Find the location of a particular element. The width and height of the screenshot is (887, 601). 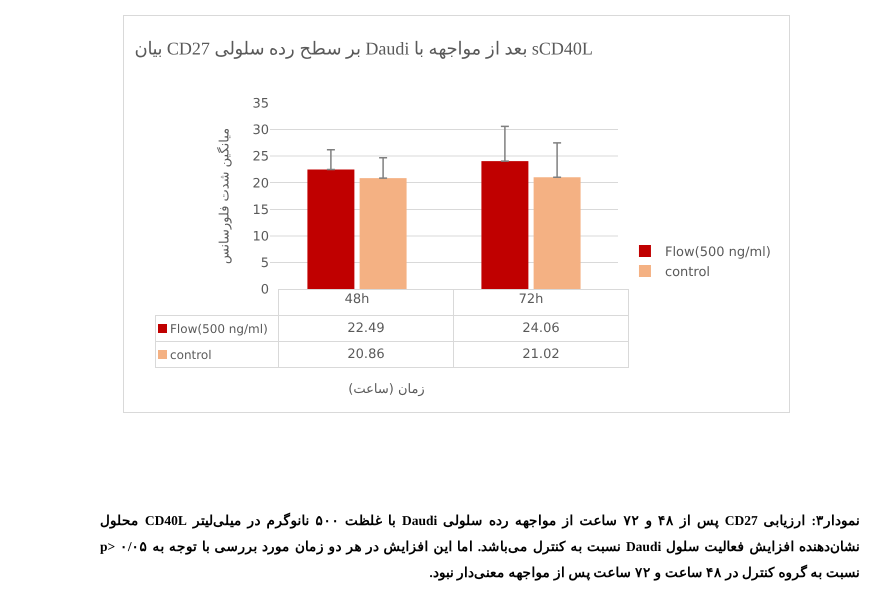

y-tick-label: 0 is located at coordinates (264, 290).